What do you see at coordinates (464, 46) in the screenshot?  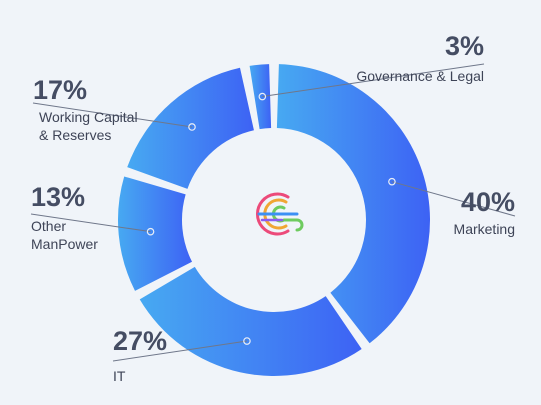 I see `slice-percent-label: 3%` at bounding box center [464, 46].